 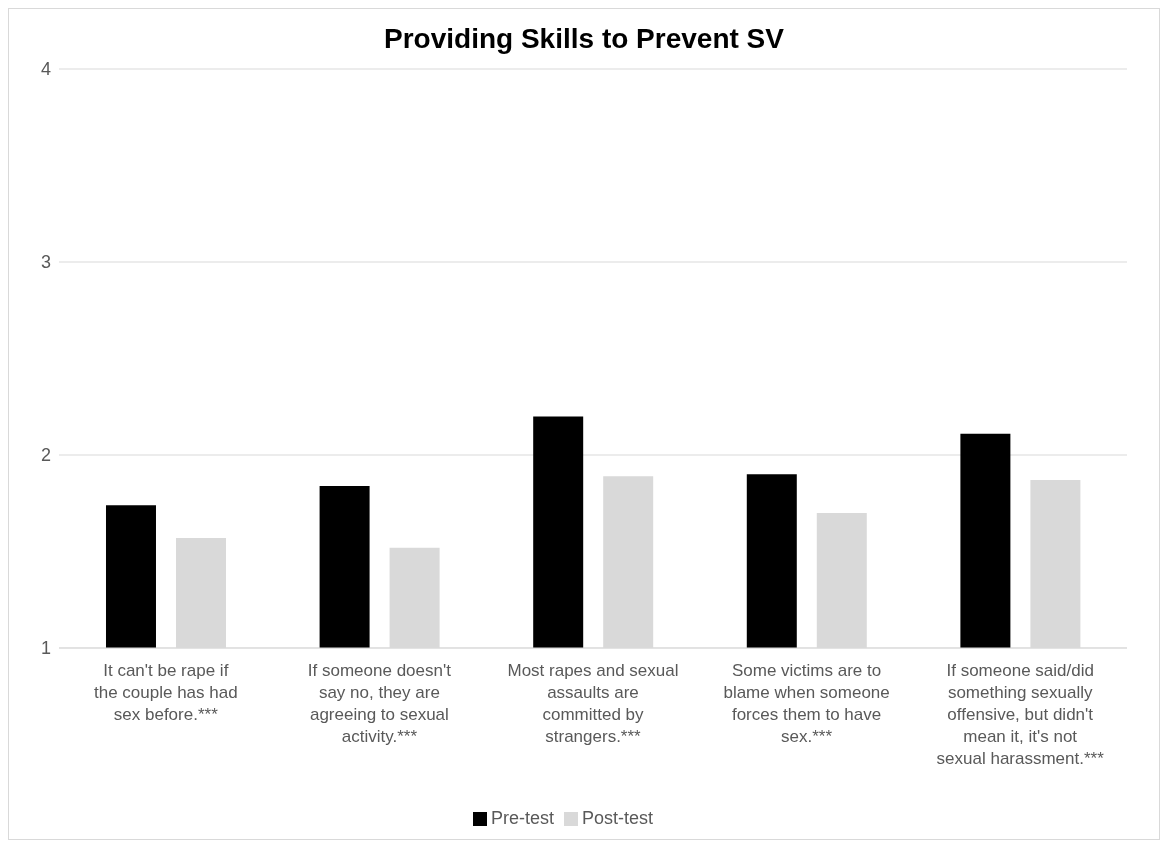 I want to click on y-tick-label: 3, so click(x=45, y=262).